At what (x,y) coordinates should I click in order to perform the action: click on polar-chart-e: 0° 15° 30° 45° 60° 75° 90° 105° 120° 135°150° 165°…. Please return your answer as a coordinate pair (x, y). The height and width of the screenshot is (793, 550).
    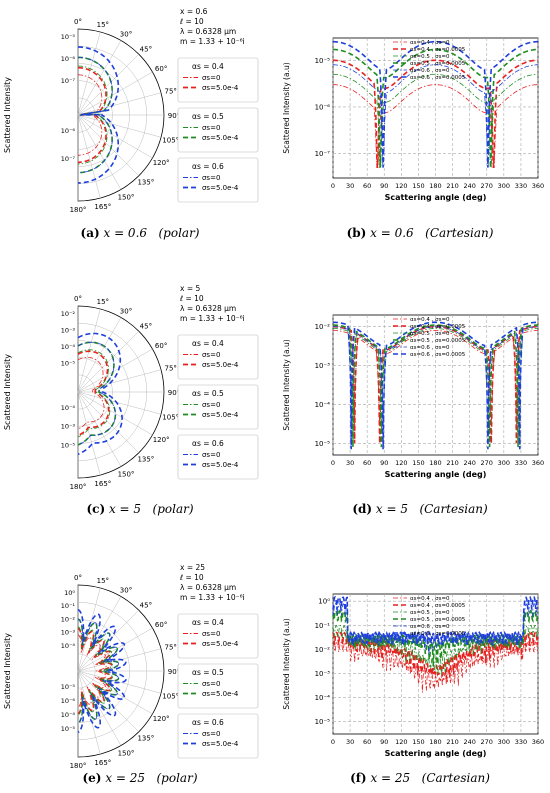
    Looking at the image, I should click on (131, 666).